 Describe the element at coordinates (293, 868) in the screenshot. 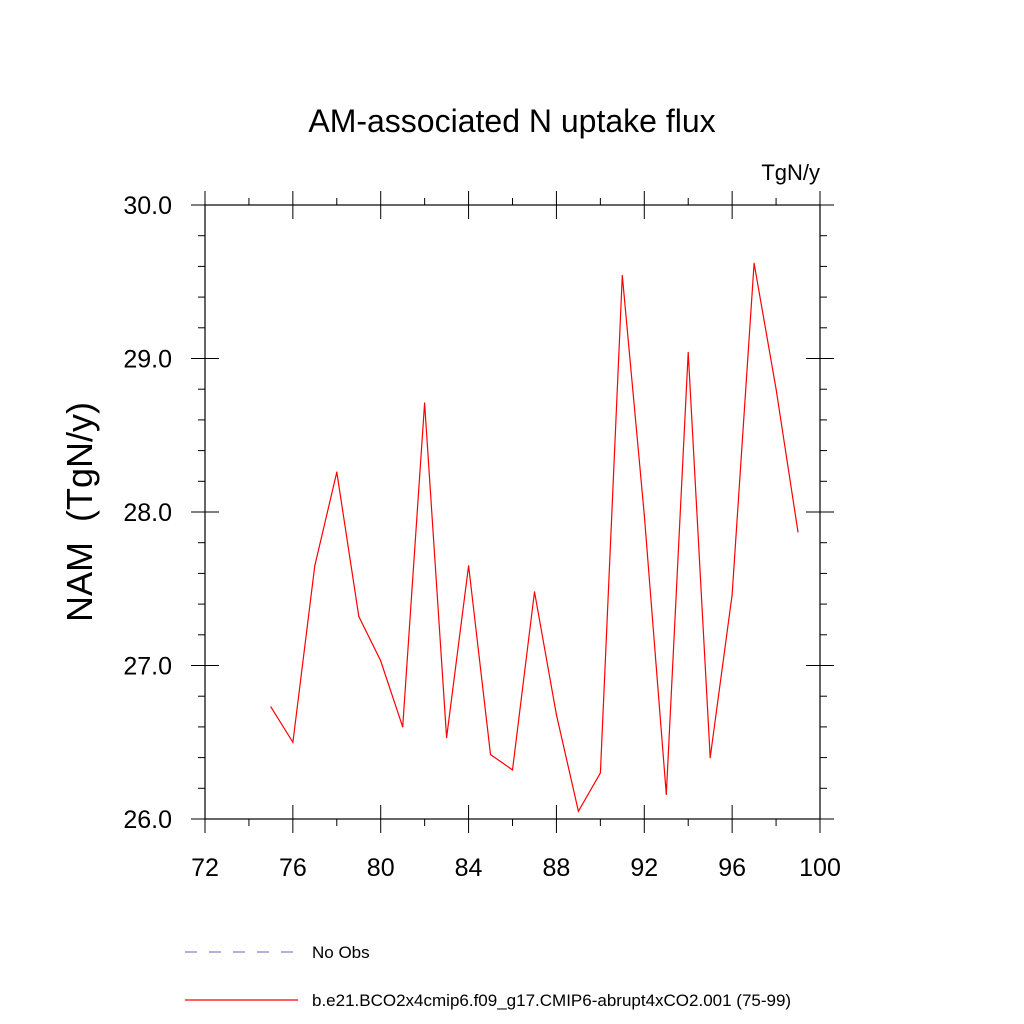

I see `x-tick-label: 76` at that location.